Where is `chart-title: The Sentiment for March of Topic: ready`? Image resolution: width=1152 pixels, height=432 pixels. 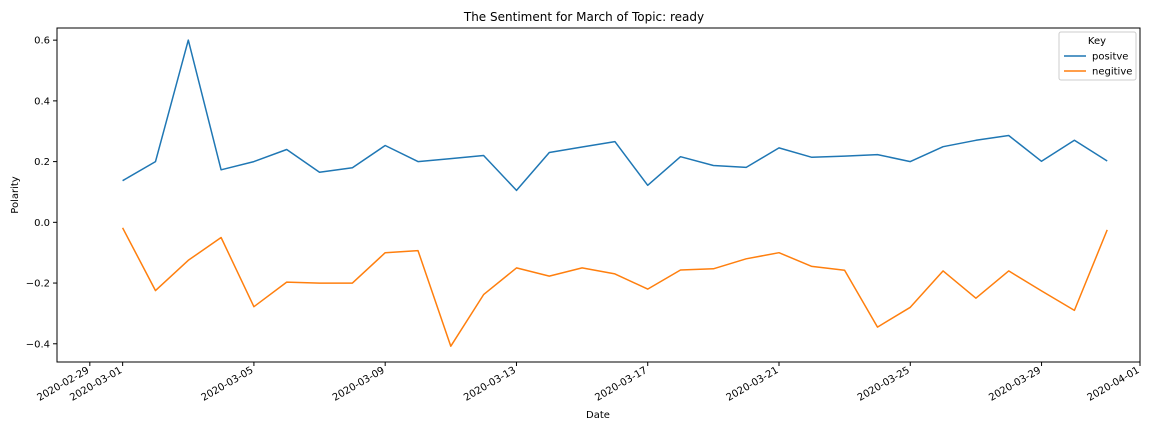 chart-title: The Sentiment for March of Topic: ready is located at coordinates (583, 17).